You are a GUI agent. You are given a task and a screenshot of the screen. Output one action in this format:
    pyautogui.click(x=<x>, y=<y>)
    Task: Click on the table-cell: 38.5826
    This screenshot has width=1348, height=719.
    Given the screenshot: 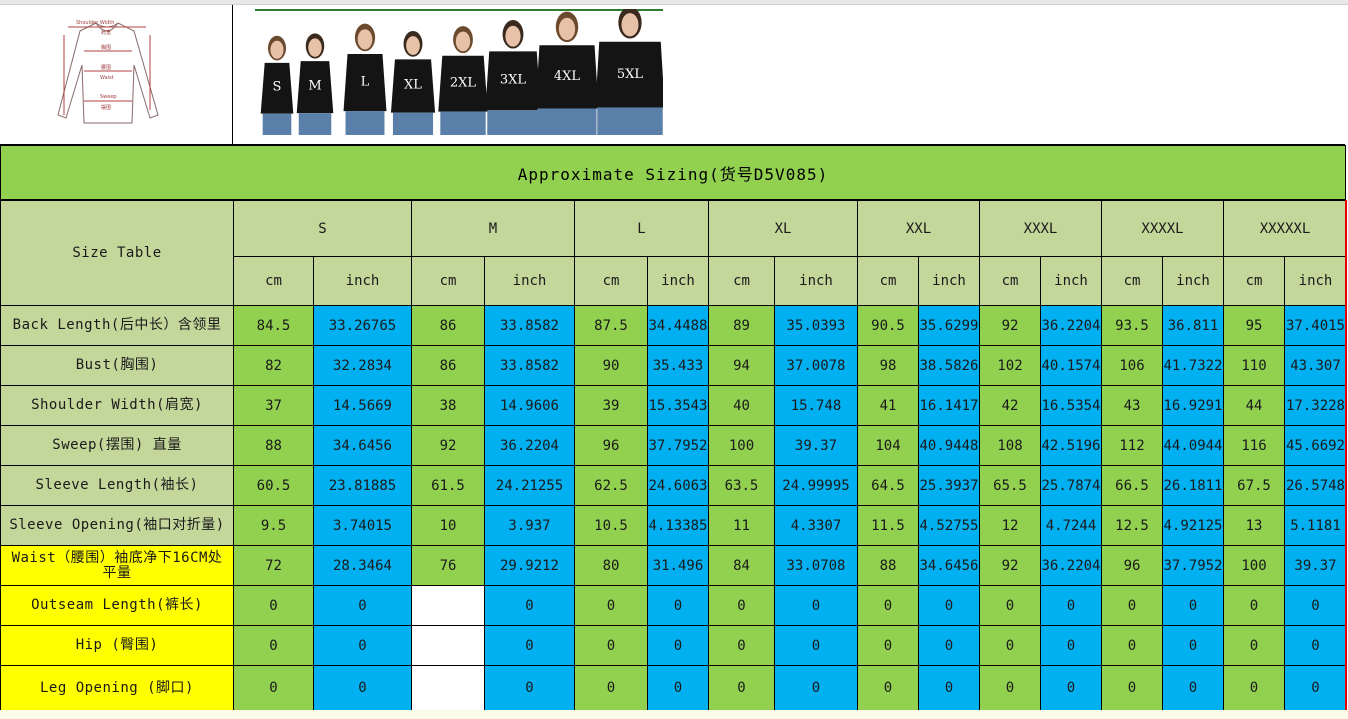 What is the action you would take?
    pyautogui.click(x=949, y=365)
    